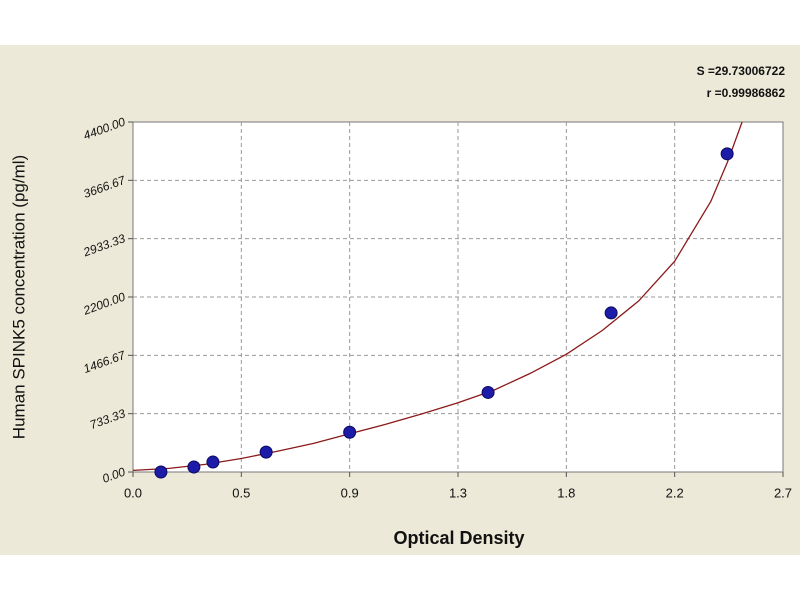 This screenshot has width=800, height=600. I want to click on y-axis-label: Human SPINK5 concentration (pg/ml), so click(18, 297).